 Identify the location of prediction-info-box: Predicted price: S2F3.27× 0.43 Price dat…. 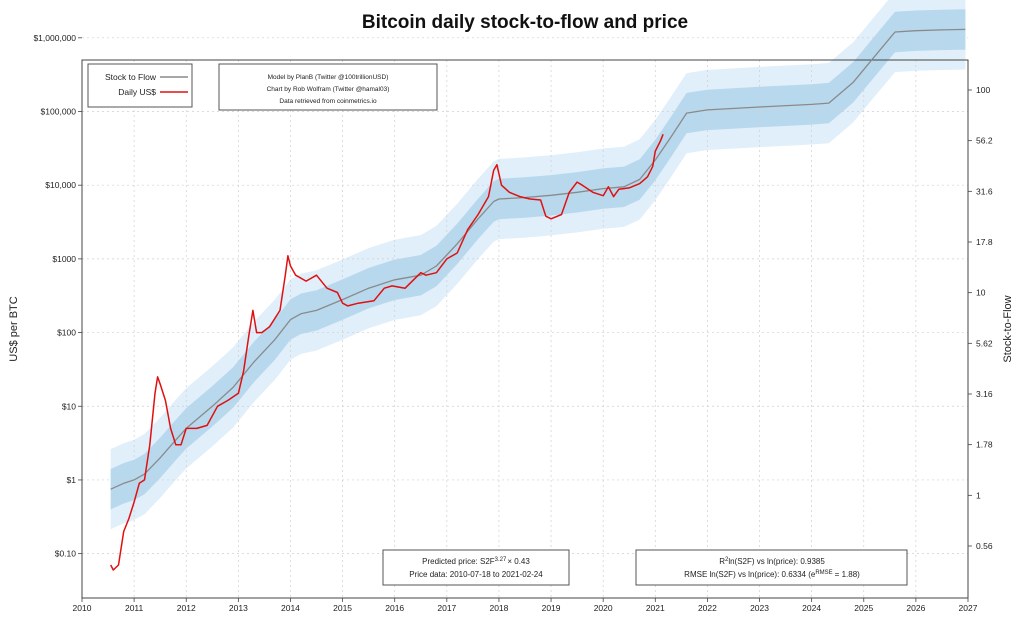
(476, 567).